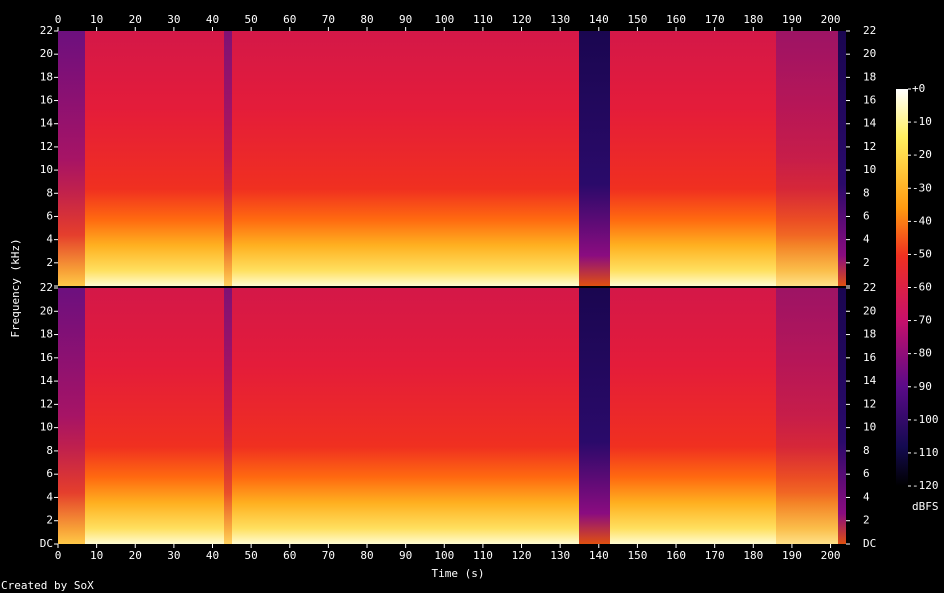  What do you see at coordinates (47, 380) in the screenshot?
I see `y-tick-label: 14` at bounding box center [47, 380].